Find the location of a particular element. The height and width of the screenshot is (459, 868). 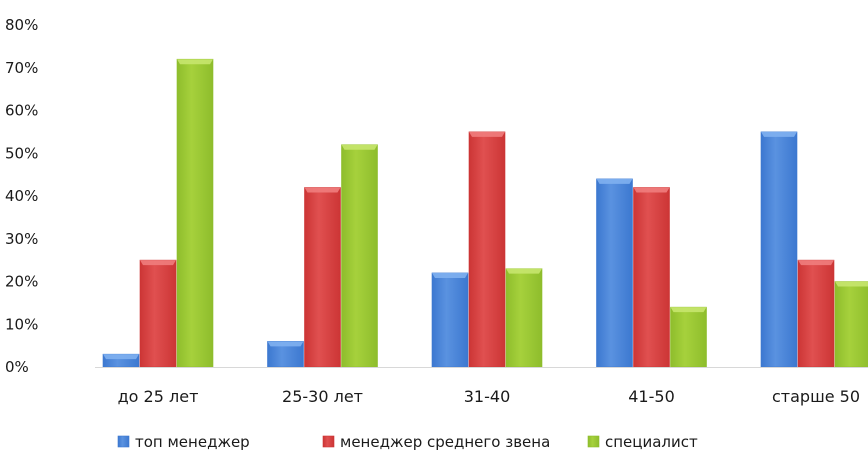

x-axis: до 25 лет 25-30 лет 31-40 41-50 старше 50 is located at coordinates (481, 386).